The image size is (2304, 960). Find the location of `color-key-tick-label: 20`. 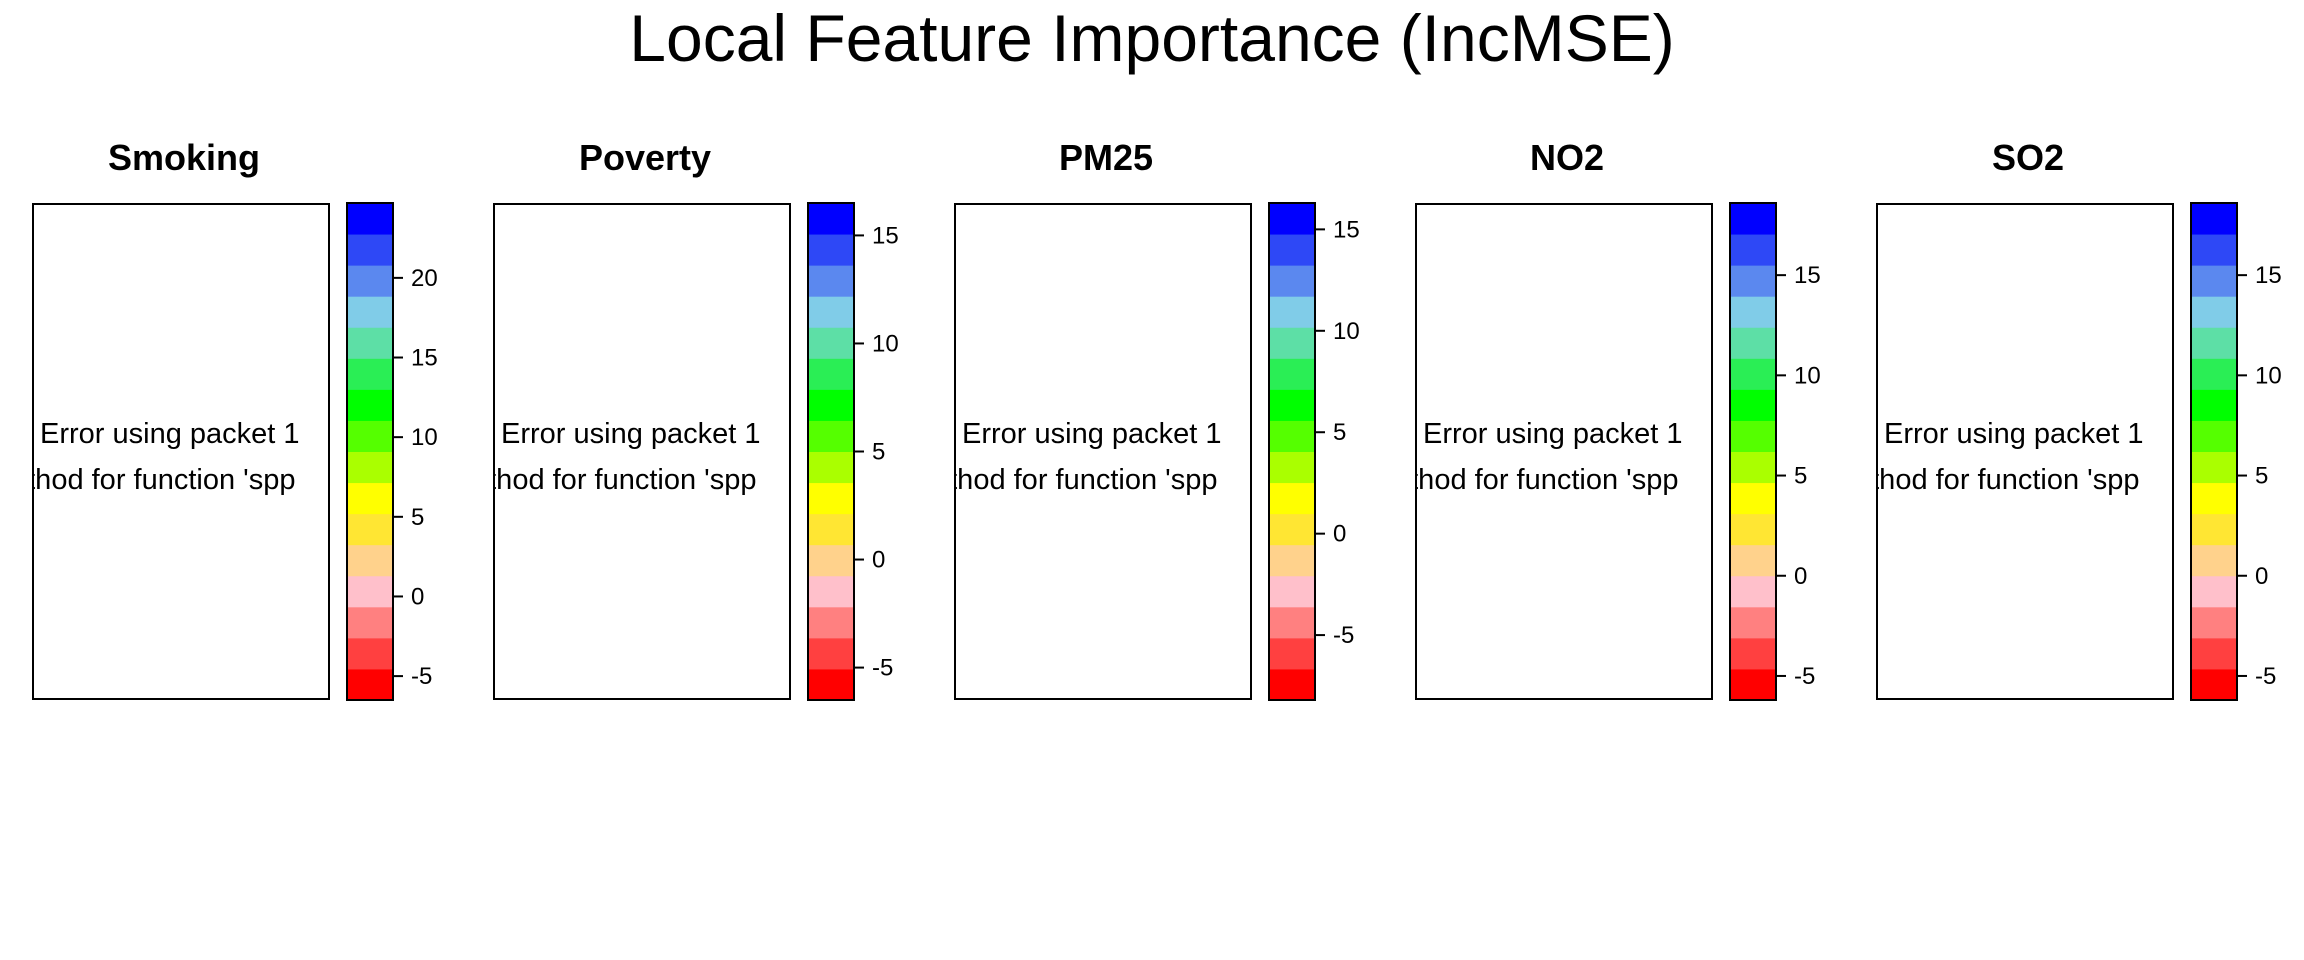

color-key-tick-label: 20 is located at coordinates (424, 278).